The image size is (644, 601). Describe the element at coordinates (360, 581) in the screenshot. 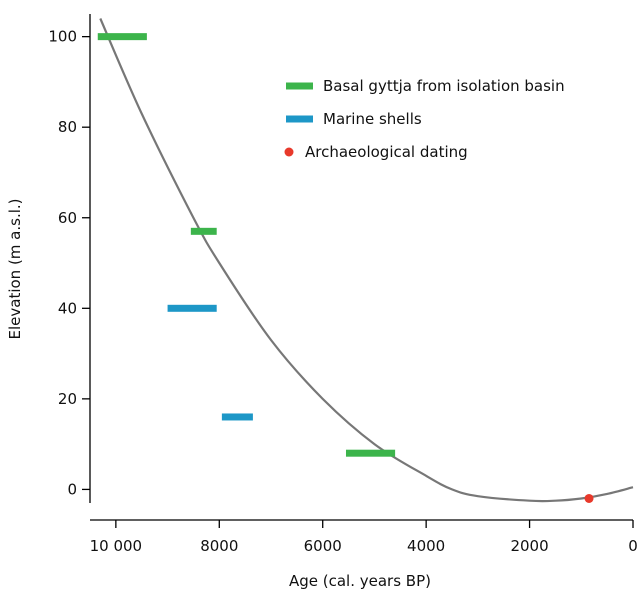

I see `x-axis-label: Age (cal. years BP)` at that location.